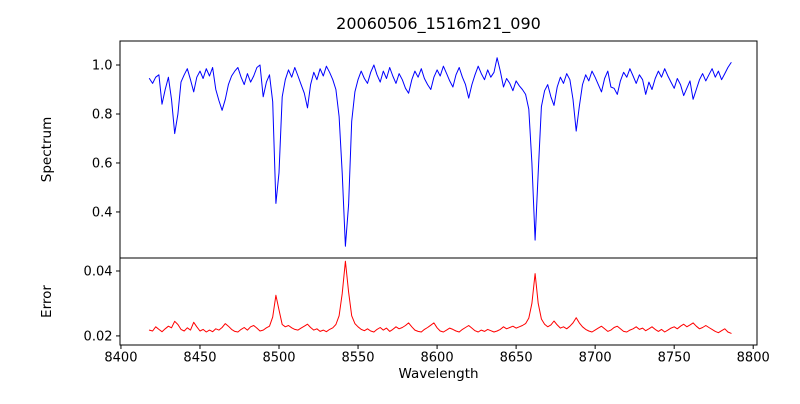 The image size is (800, 404). I want to click on x-tick-label: 8600, so click(437, 358).